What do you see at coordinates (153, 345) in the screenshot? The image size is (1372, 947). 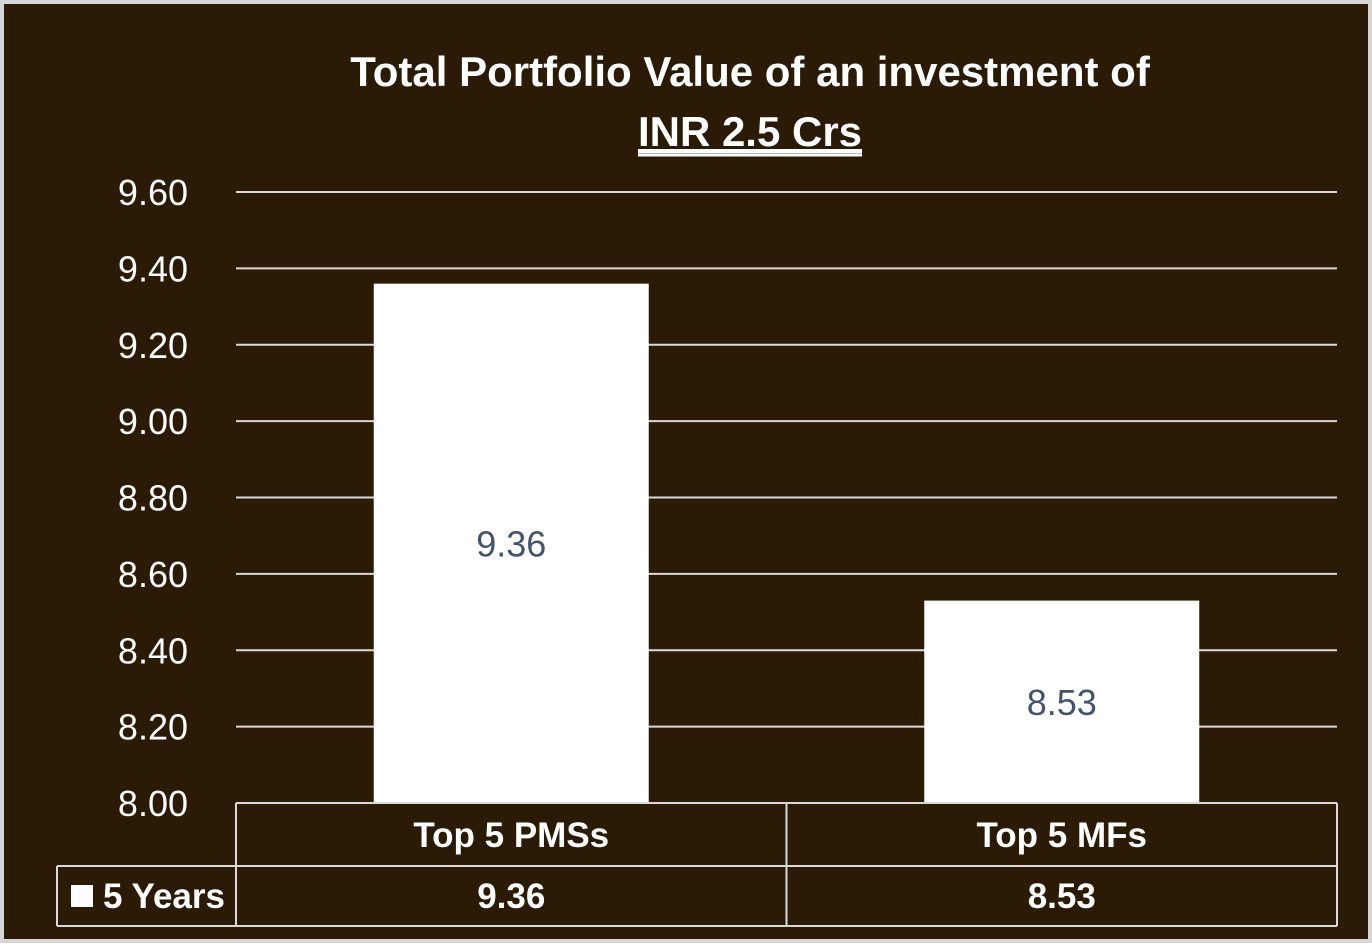 I see `y-tick-label: 9.20` at bounding box center [153, 345].